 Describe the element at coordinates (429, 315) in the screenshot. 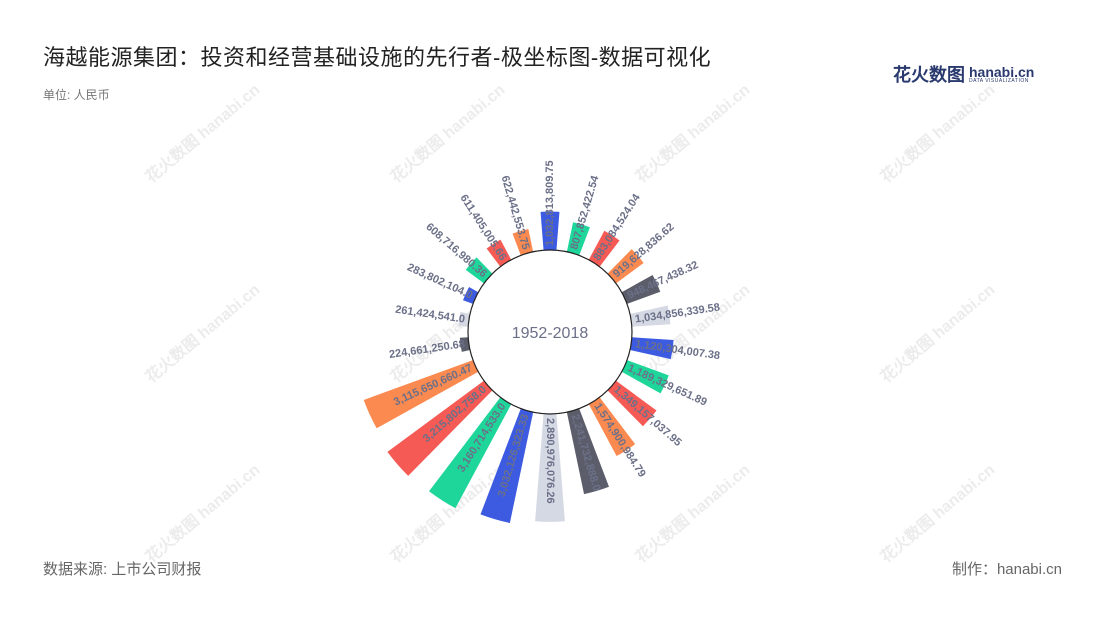

I see `bar-value-label-18: 261,424,541.0` at that location.